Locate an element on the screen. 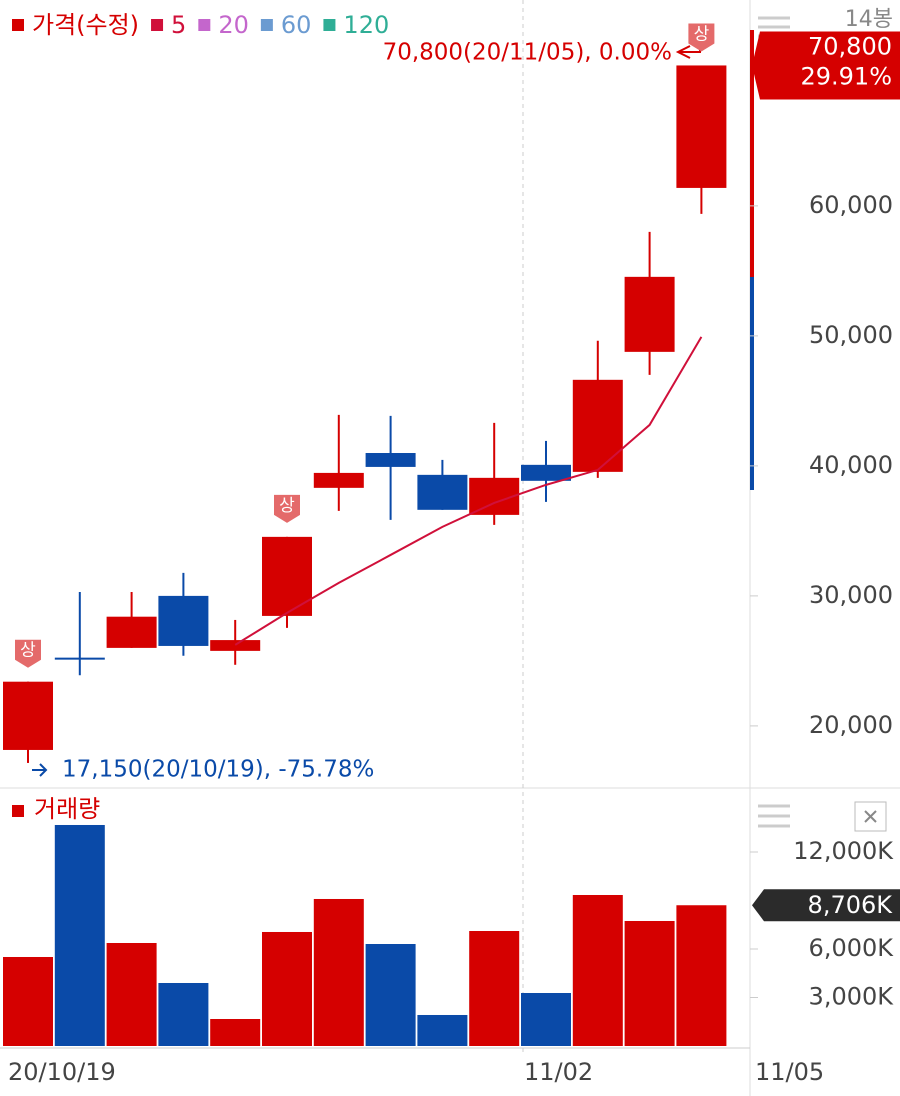 The height and width of the screenshot is (1096, 900). y-tick-label: 50,000 is located at coordinates (851, 335).